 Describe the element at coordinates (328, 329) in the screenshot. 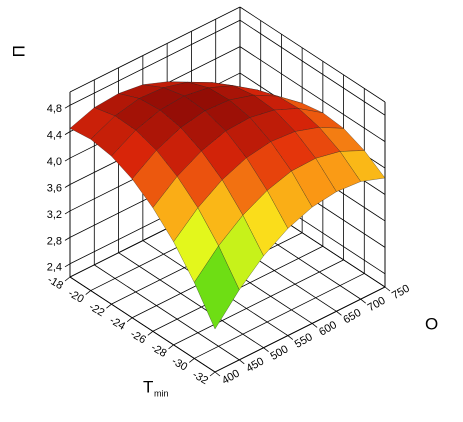

I see `x-tick-label: 600` at that location.